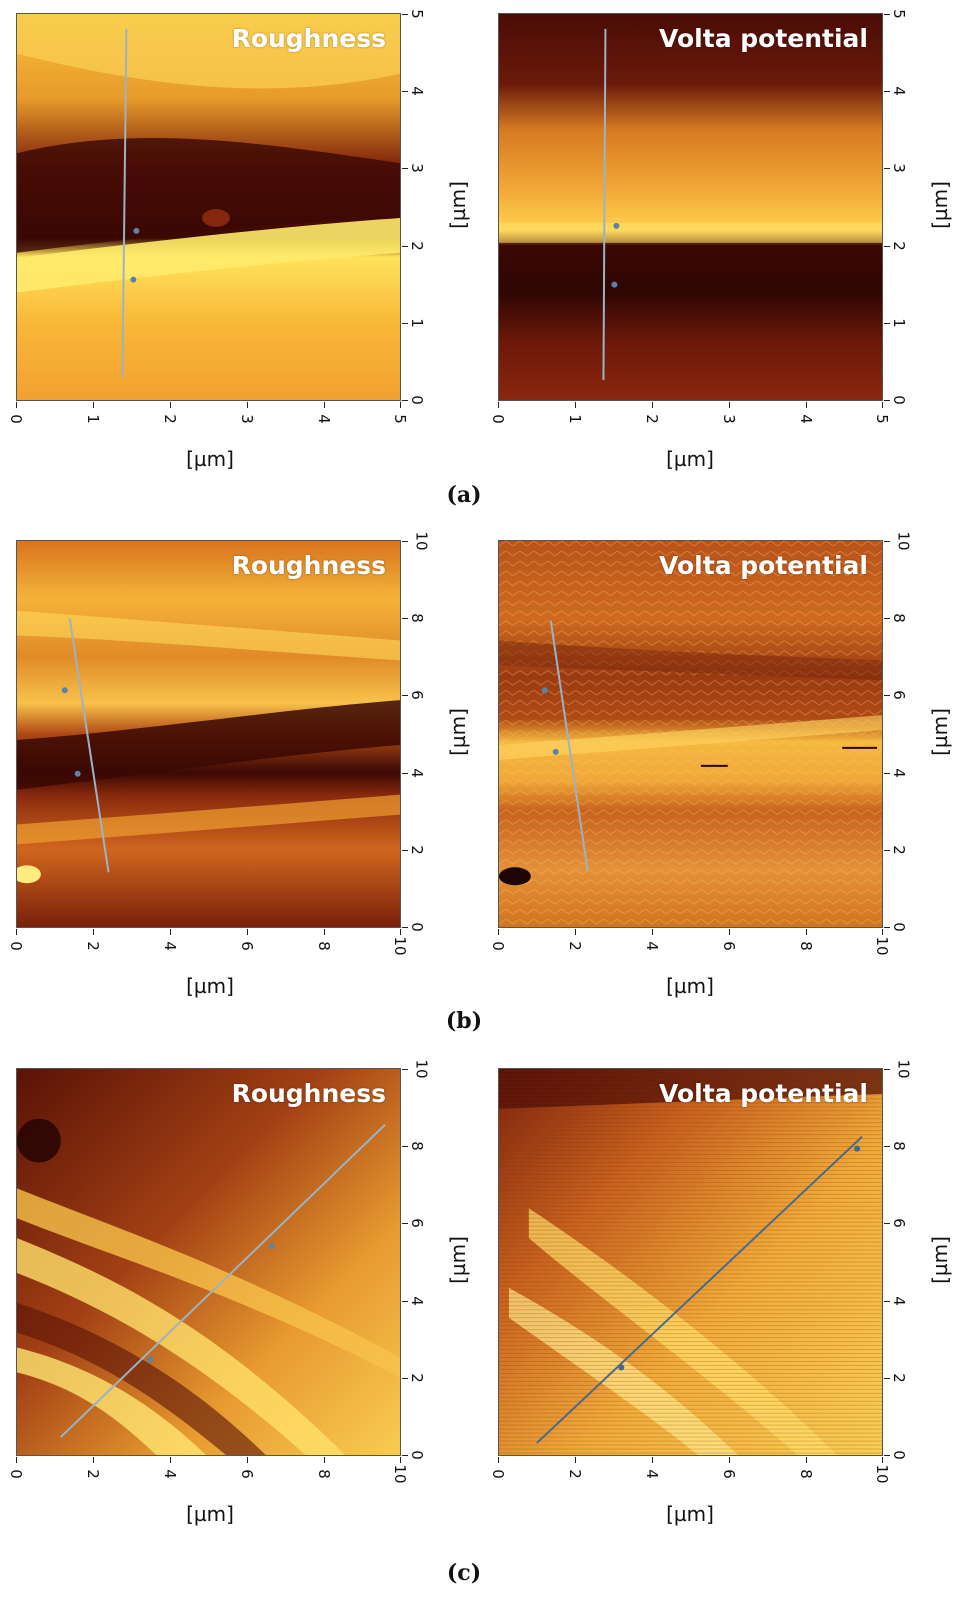 The width and height of the screenshot is (979, 1597). Describe the element at coordinates (416, 168) in the screenshot. I see `y-tick: 3` at that location.